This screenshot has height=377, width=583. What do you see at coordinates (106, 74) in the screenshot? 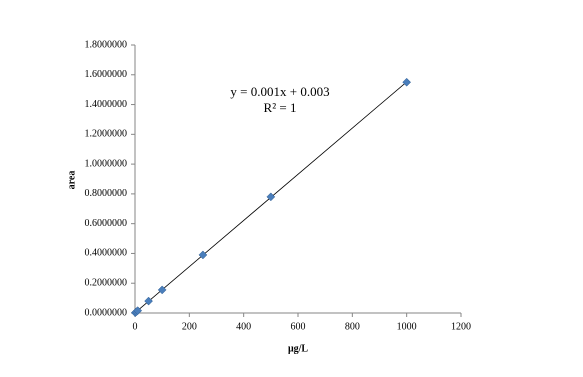
I see `y-tick-label: 1.6000000` at bounding box center [106, 74].